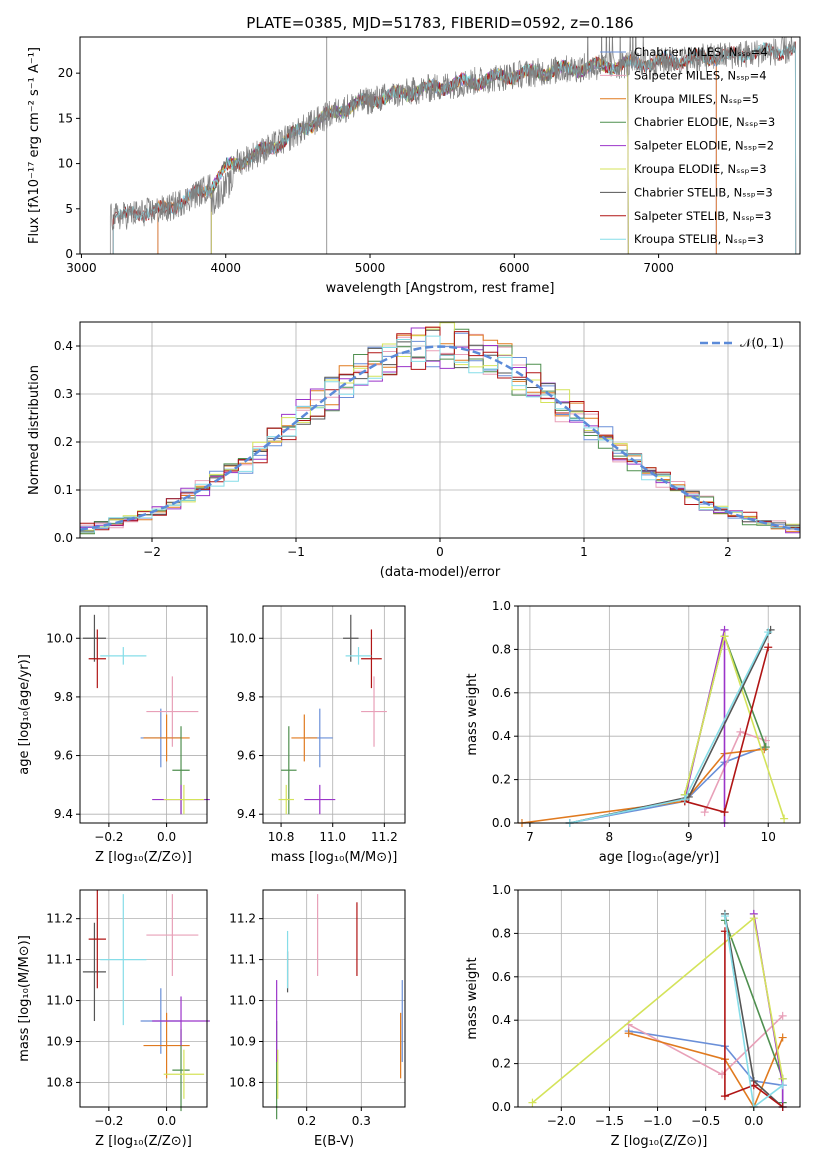 The image size is (819, 1170). What do you see at coordinates (334, 857) in the screenshot?
I see `x-axis-label: mass [log₁₀(M/M⊙)]` at bounding box center [334, 857].